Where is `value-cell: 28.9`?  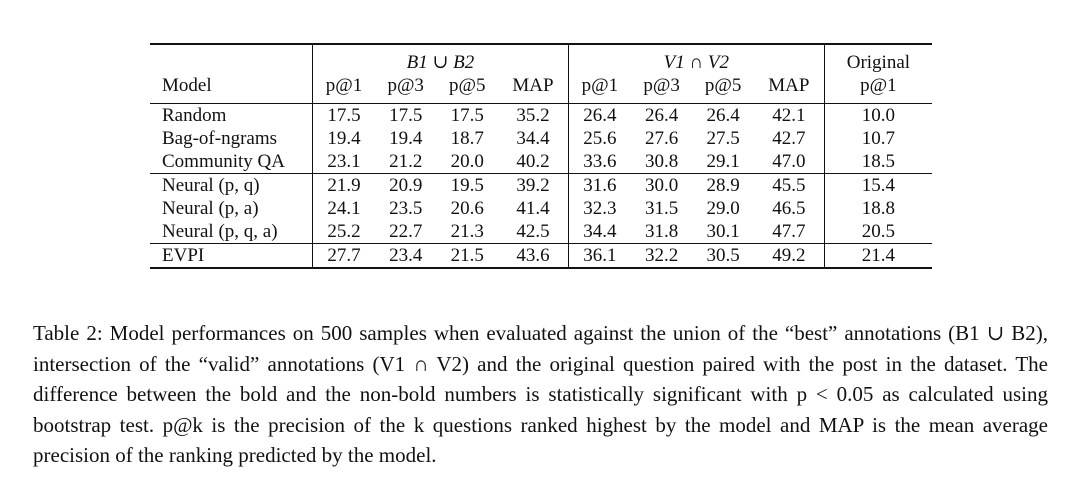
value-cell: 28.9 is located at coordinates (723, 185).